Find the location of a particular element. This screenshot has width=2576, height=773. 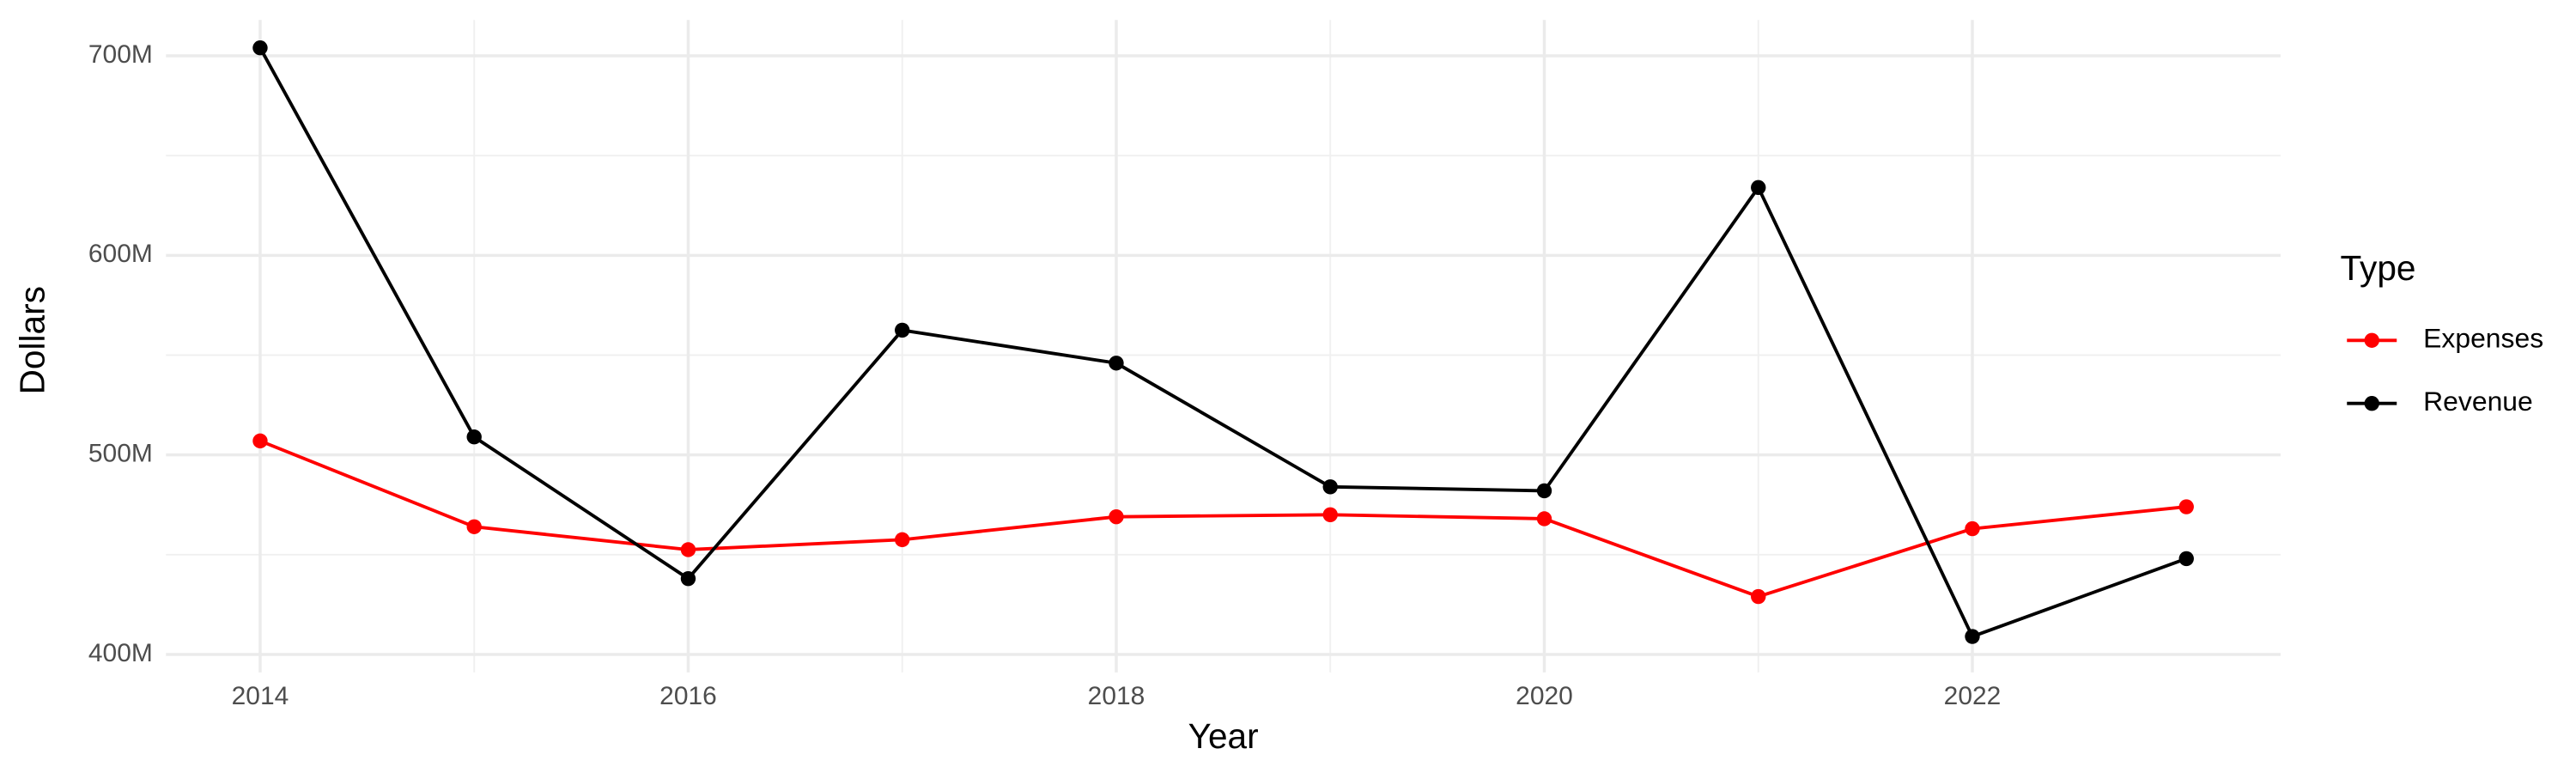

legend-label: Expenses is located at coordinates (2483, 338).